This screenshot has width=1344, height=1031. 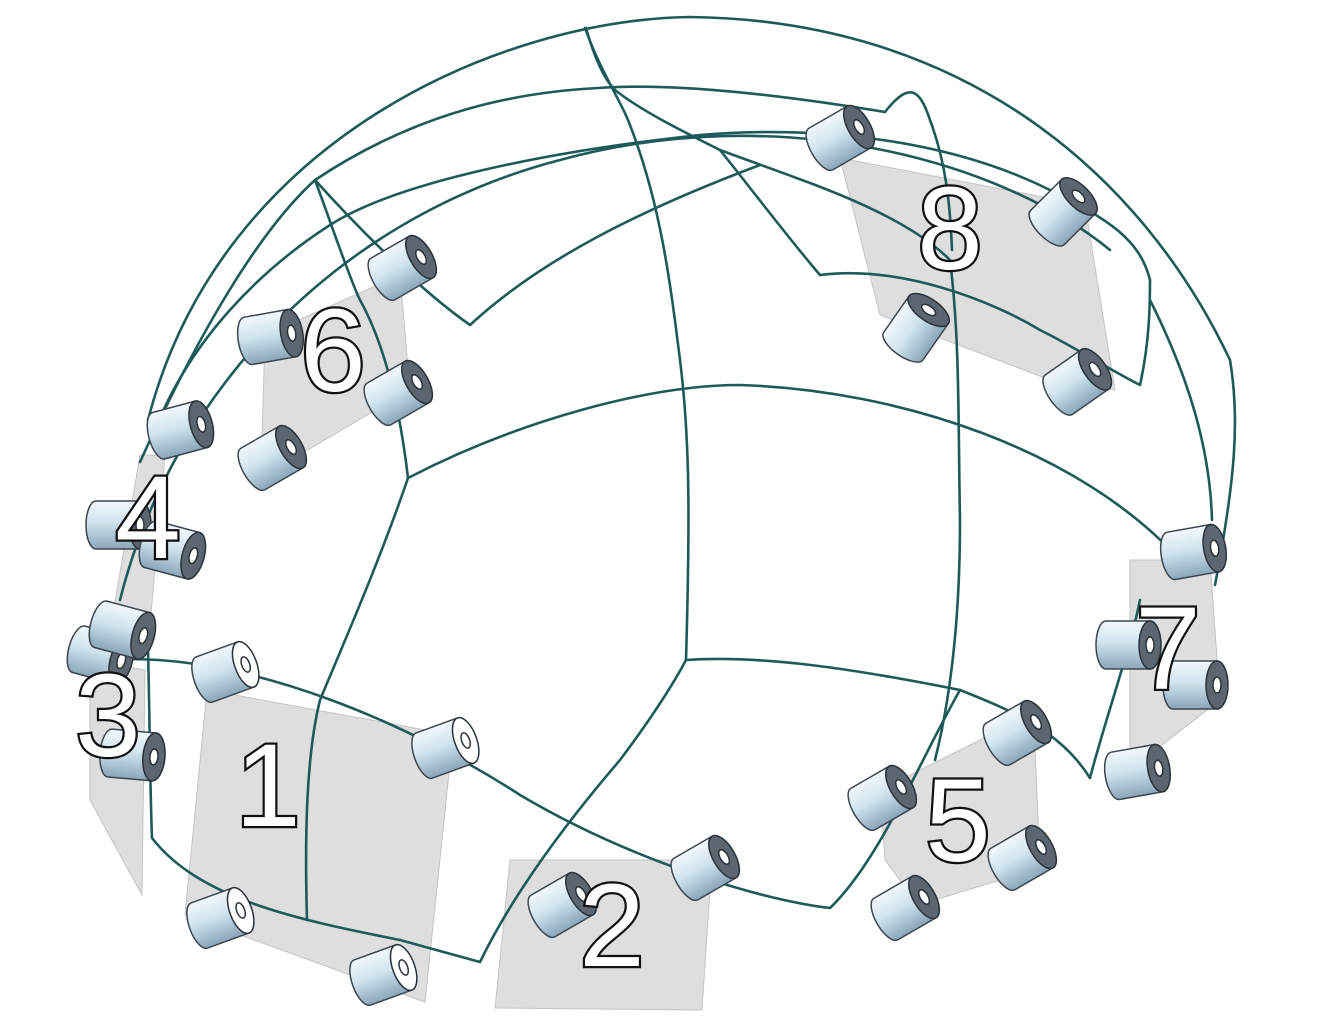 I want to click on panel-label-1: 1, so click(x=268, y=786).